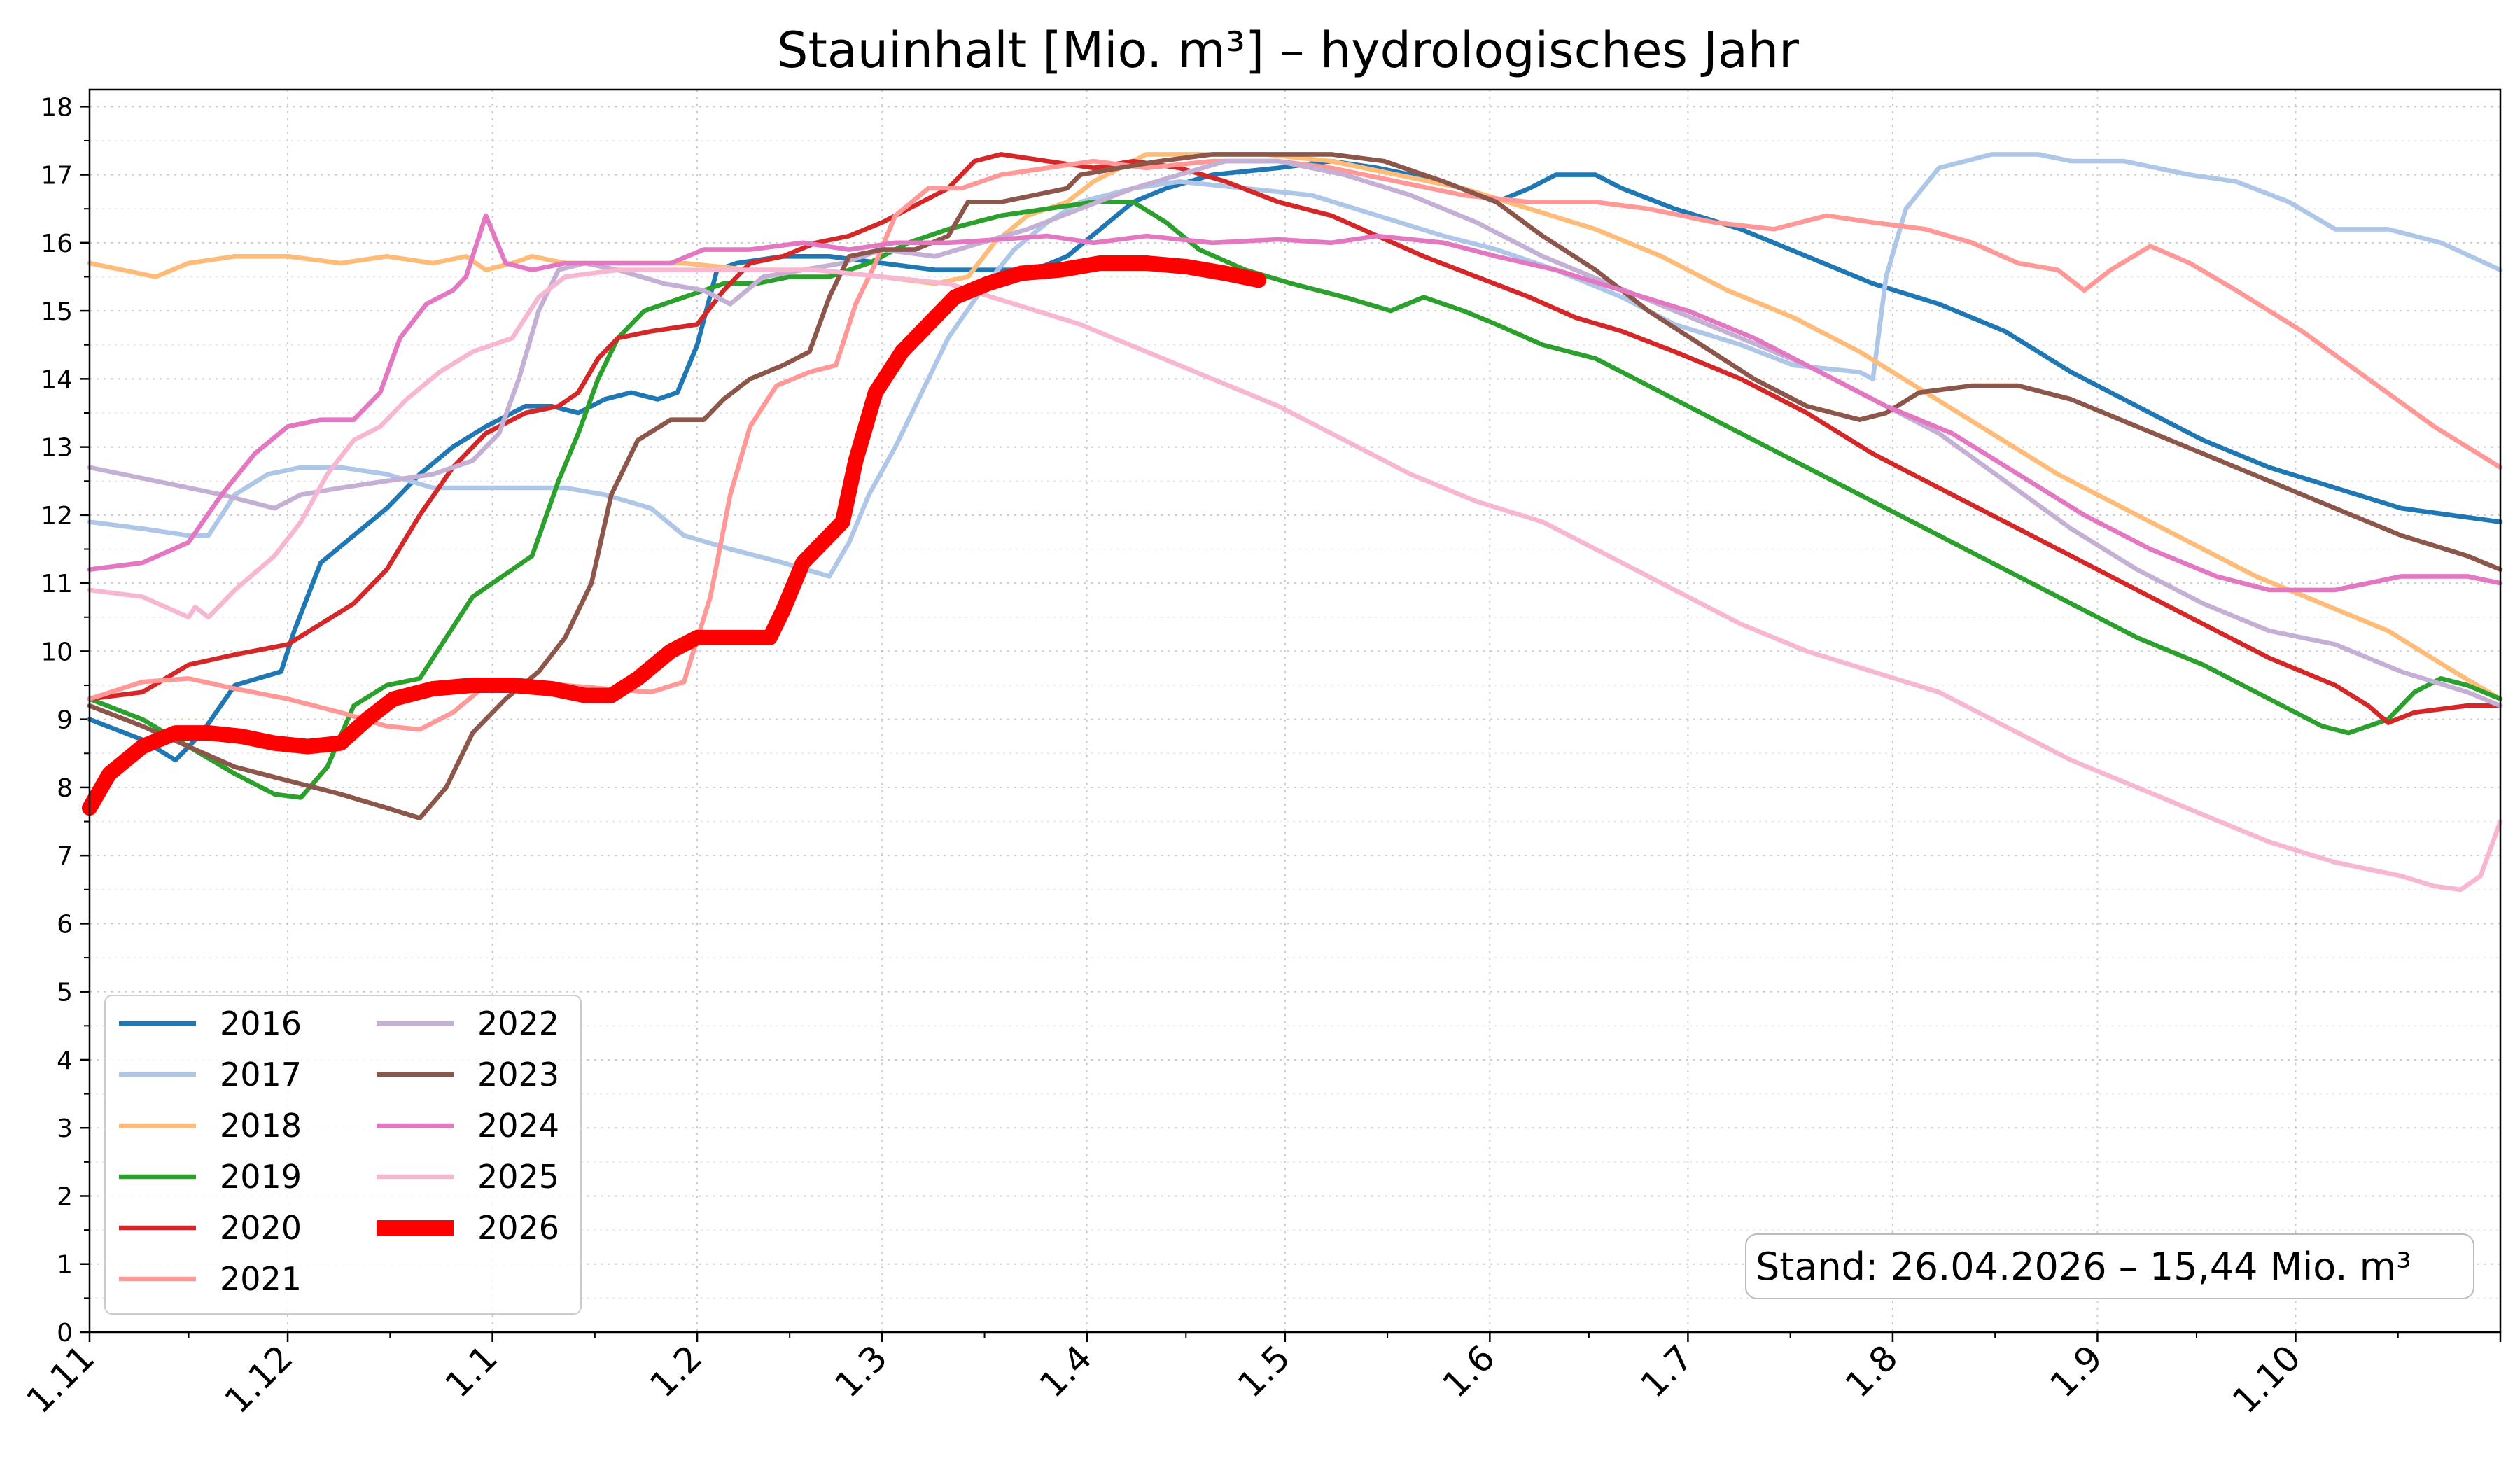 The height and width of the screenshot is (1470, 2520). I want to click on annotation-text: Stand: 26.04.2026 – 15,44 Mio. m³, so click(2084, 1267).